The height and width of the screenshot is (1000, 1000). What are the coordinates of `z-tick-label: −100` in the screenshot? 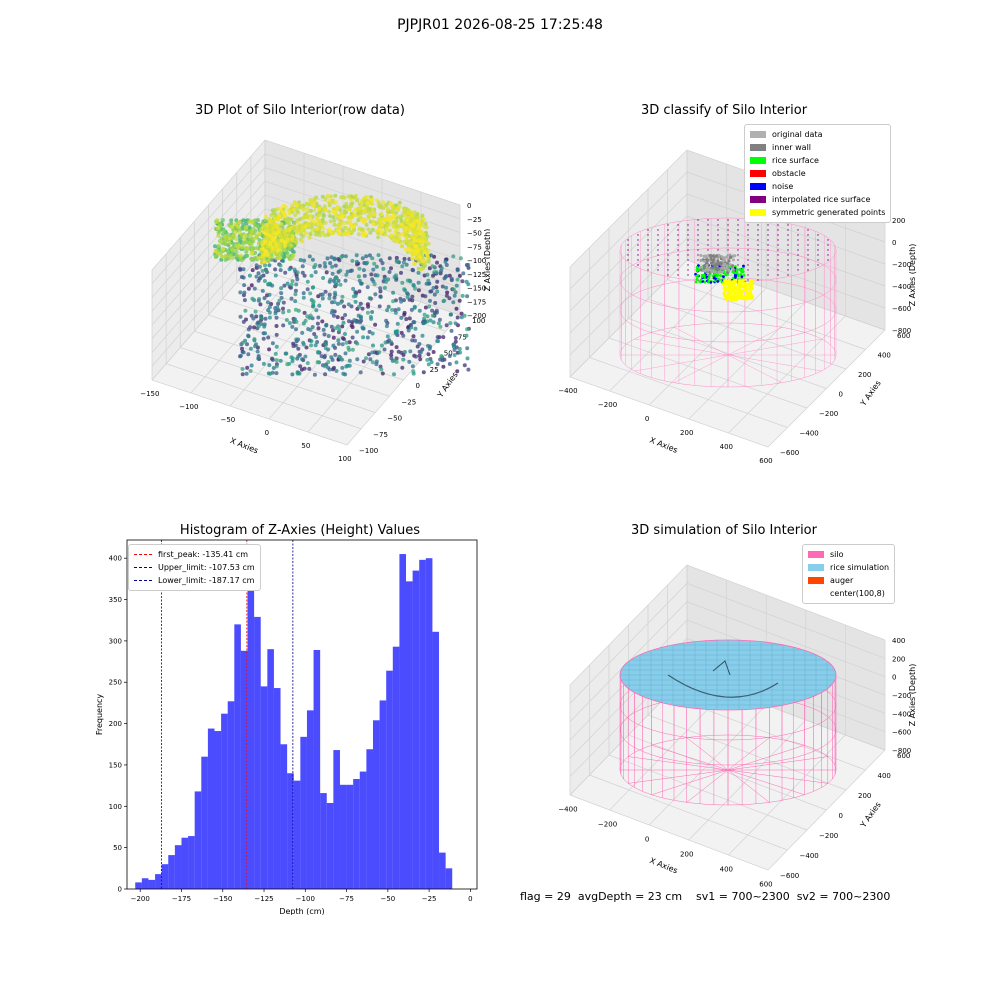 It's located at (476, 261).